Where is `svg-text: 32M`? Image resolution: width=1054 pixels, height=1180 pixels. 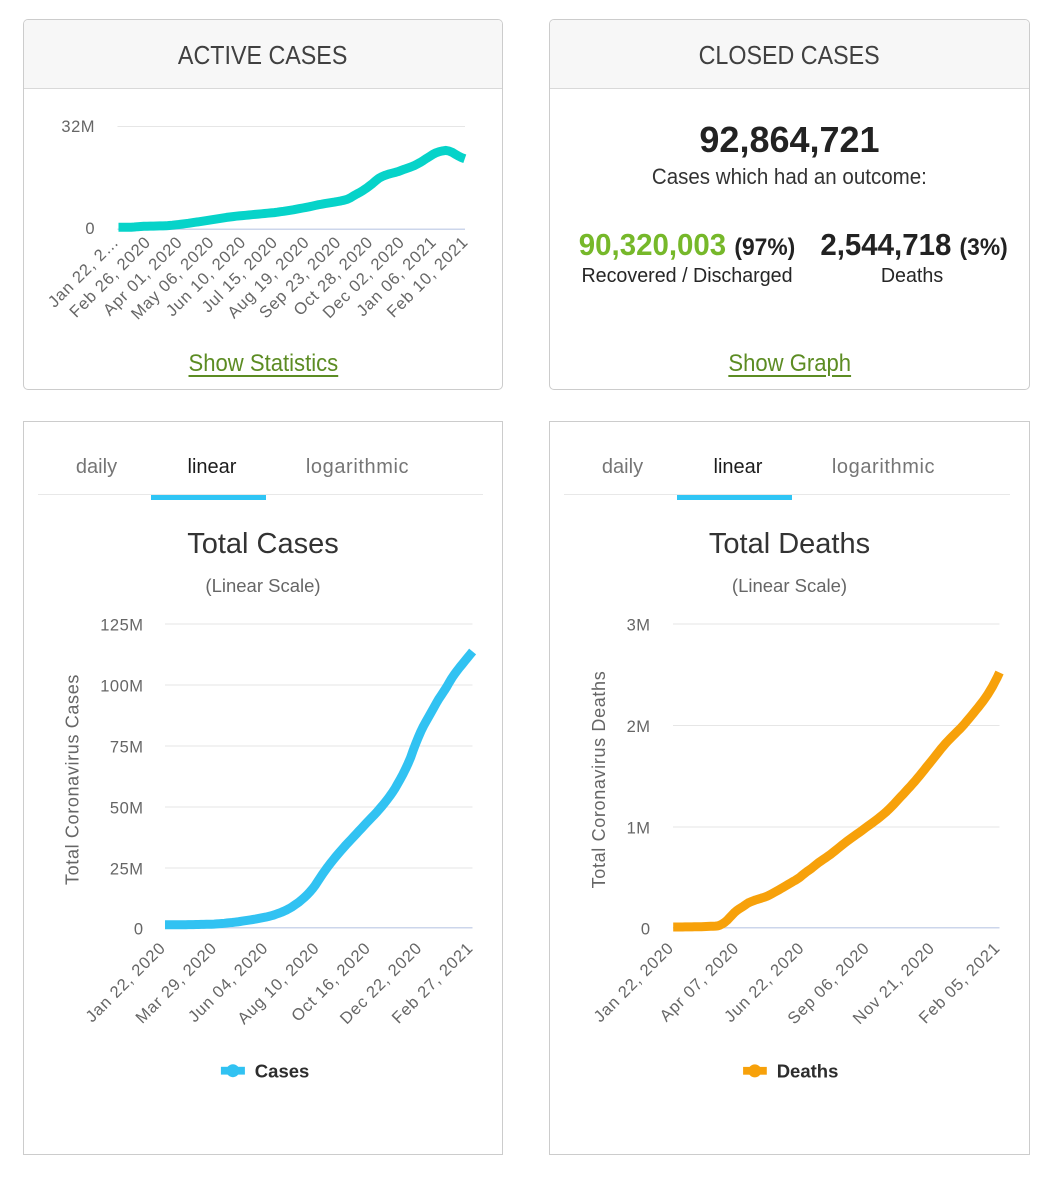 svg-text: 32M is located at coordinates (78, 127).